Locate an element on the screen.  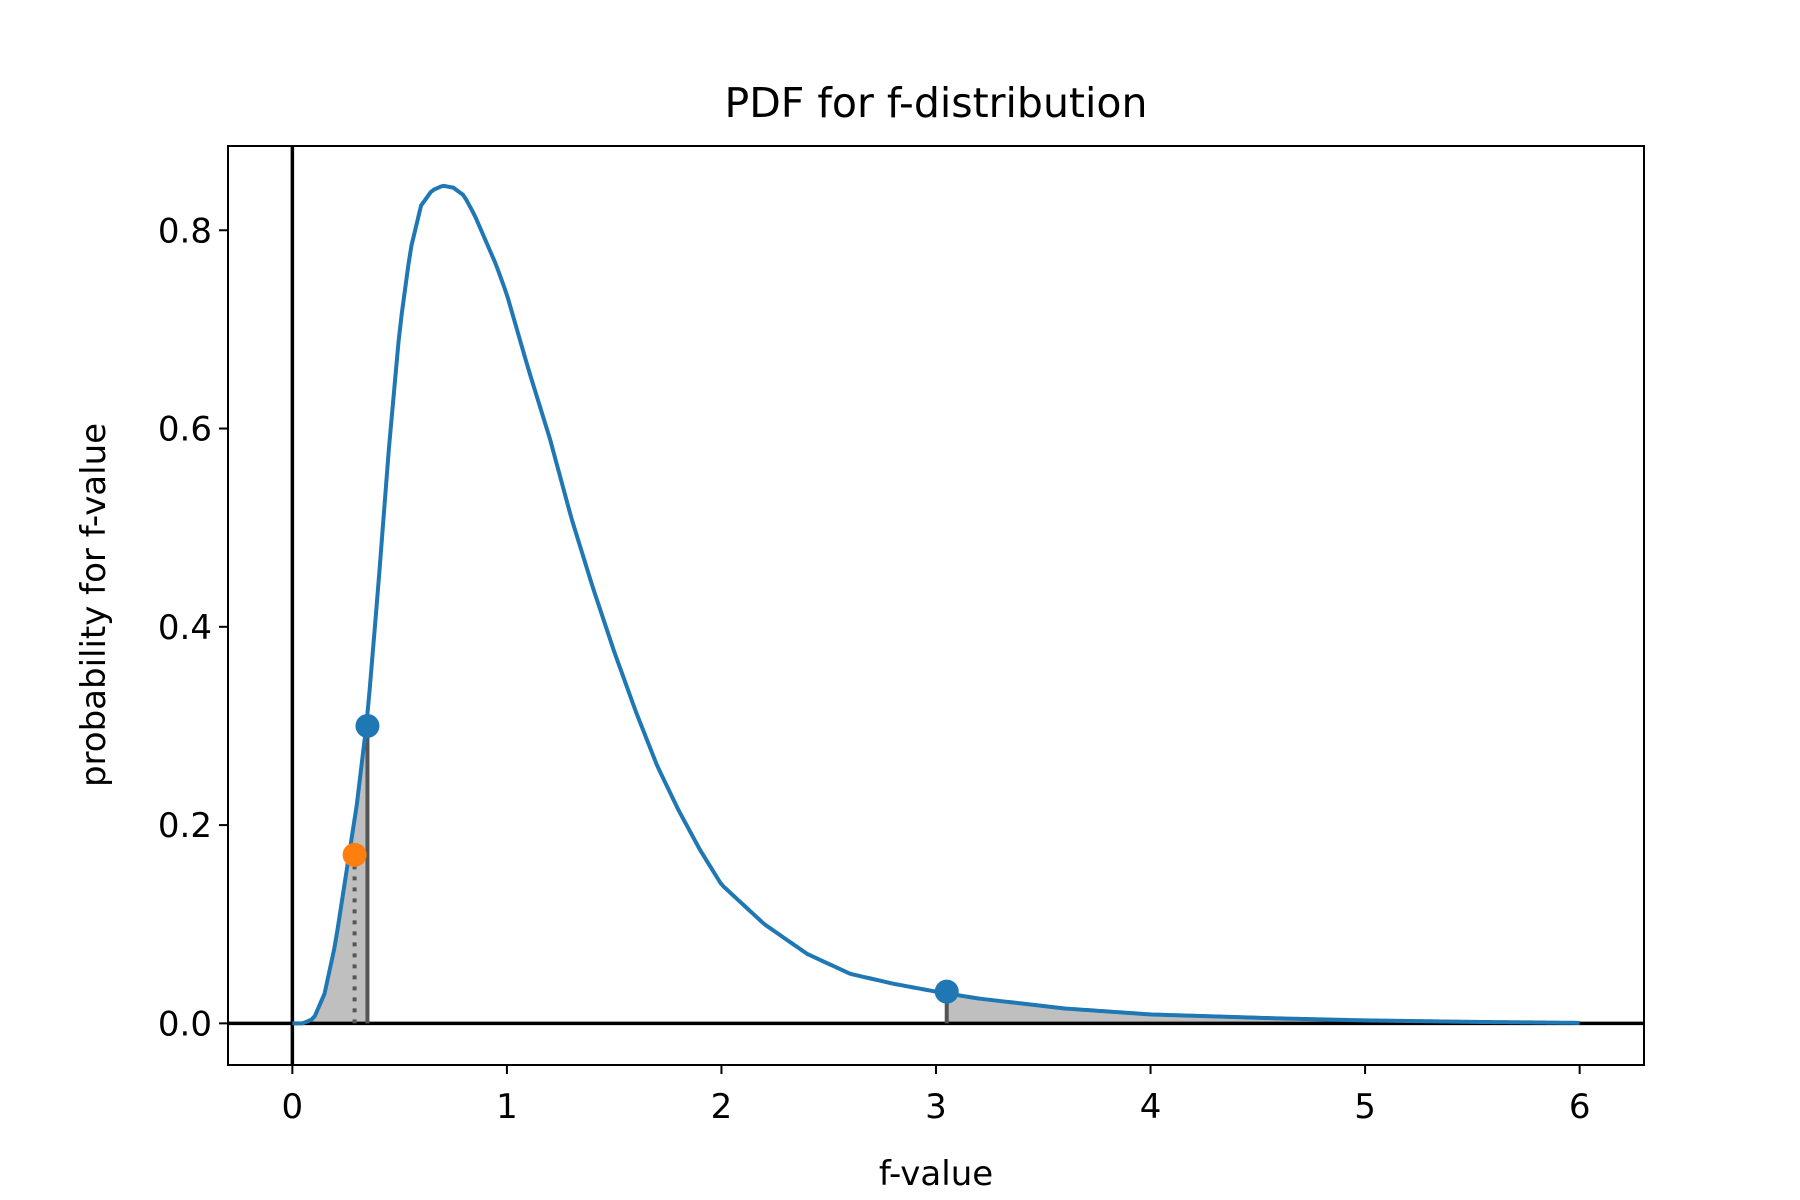
y-axis: 0.0 0.2 0.4 0.6 0.8 is located at coordinates (193, 627).